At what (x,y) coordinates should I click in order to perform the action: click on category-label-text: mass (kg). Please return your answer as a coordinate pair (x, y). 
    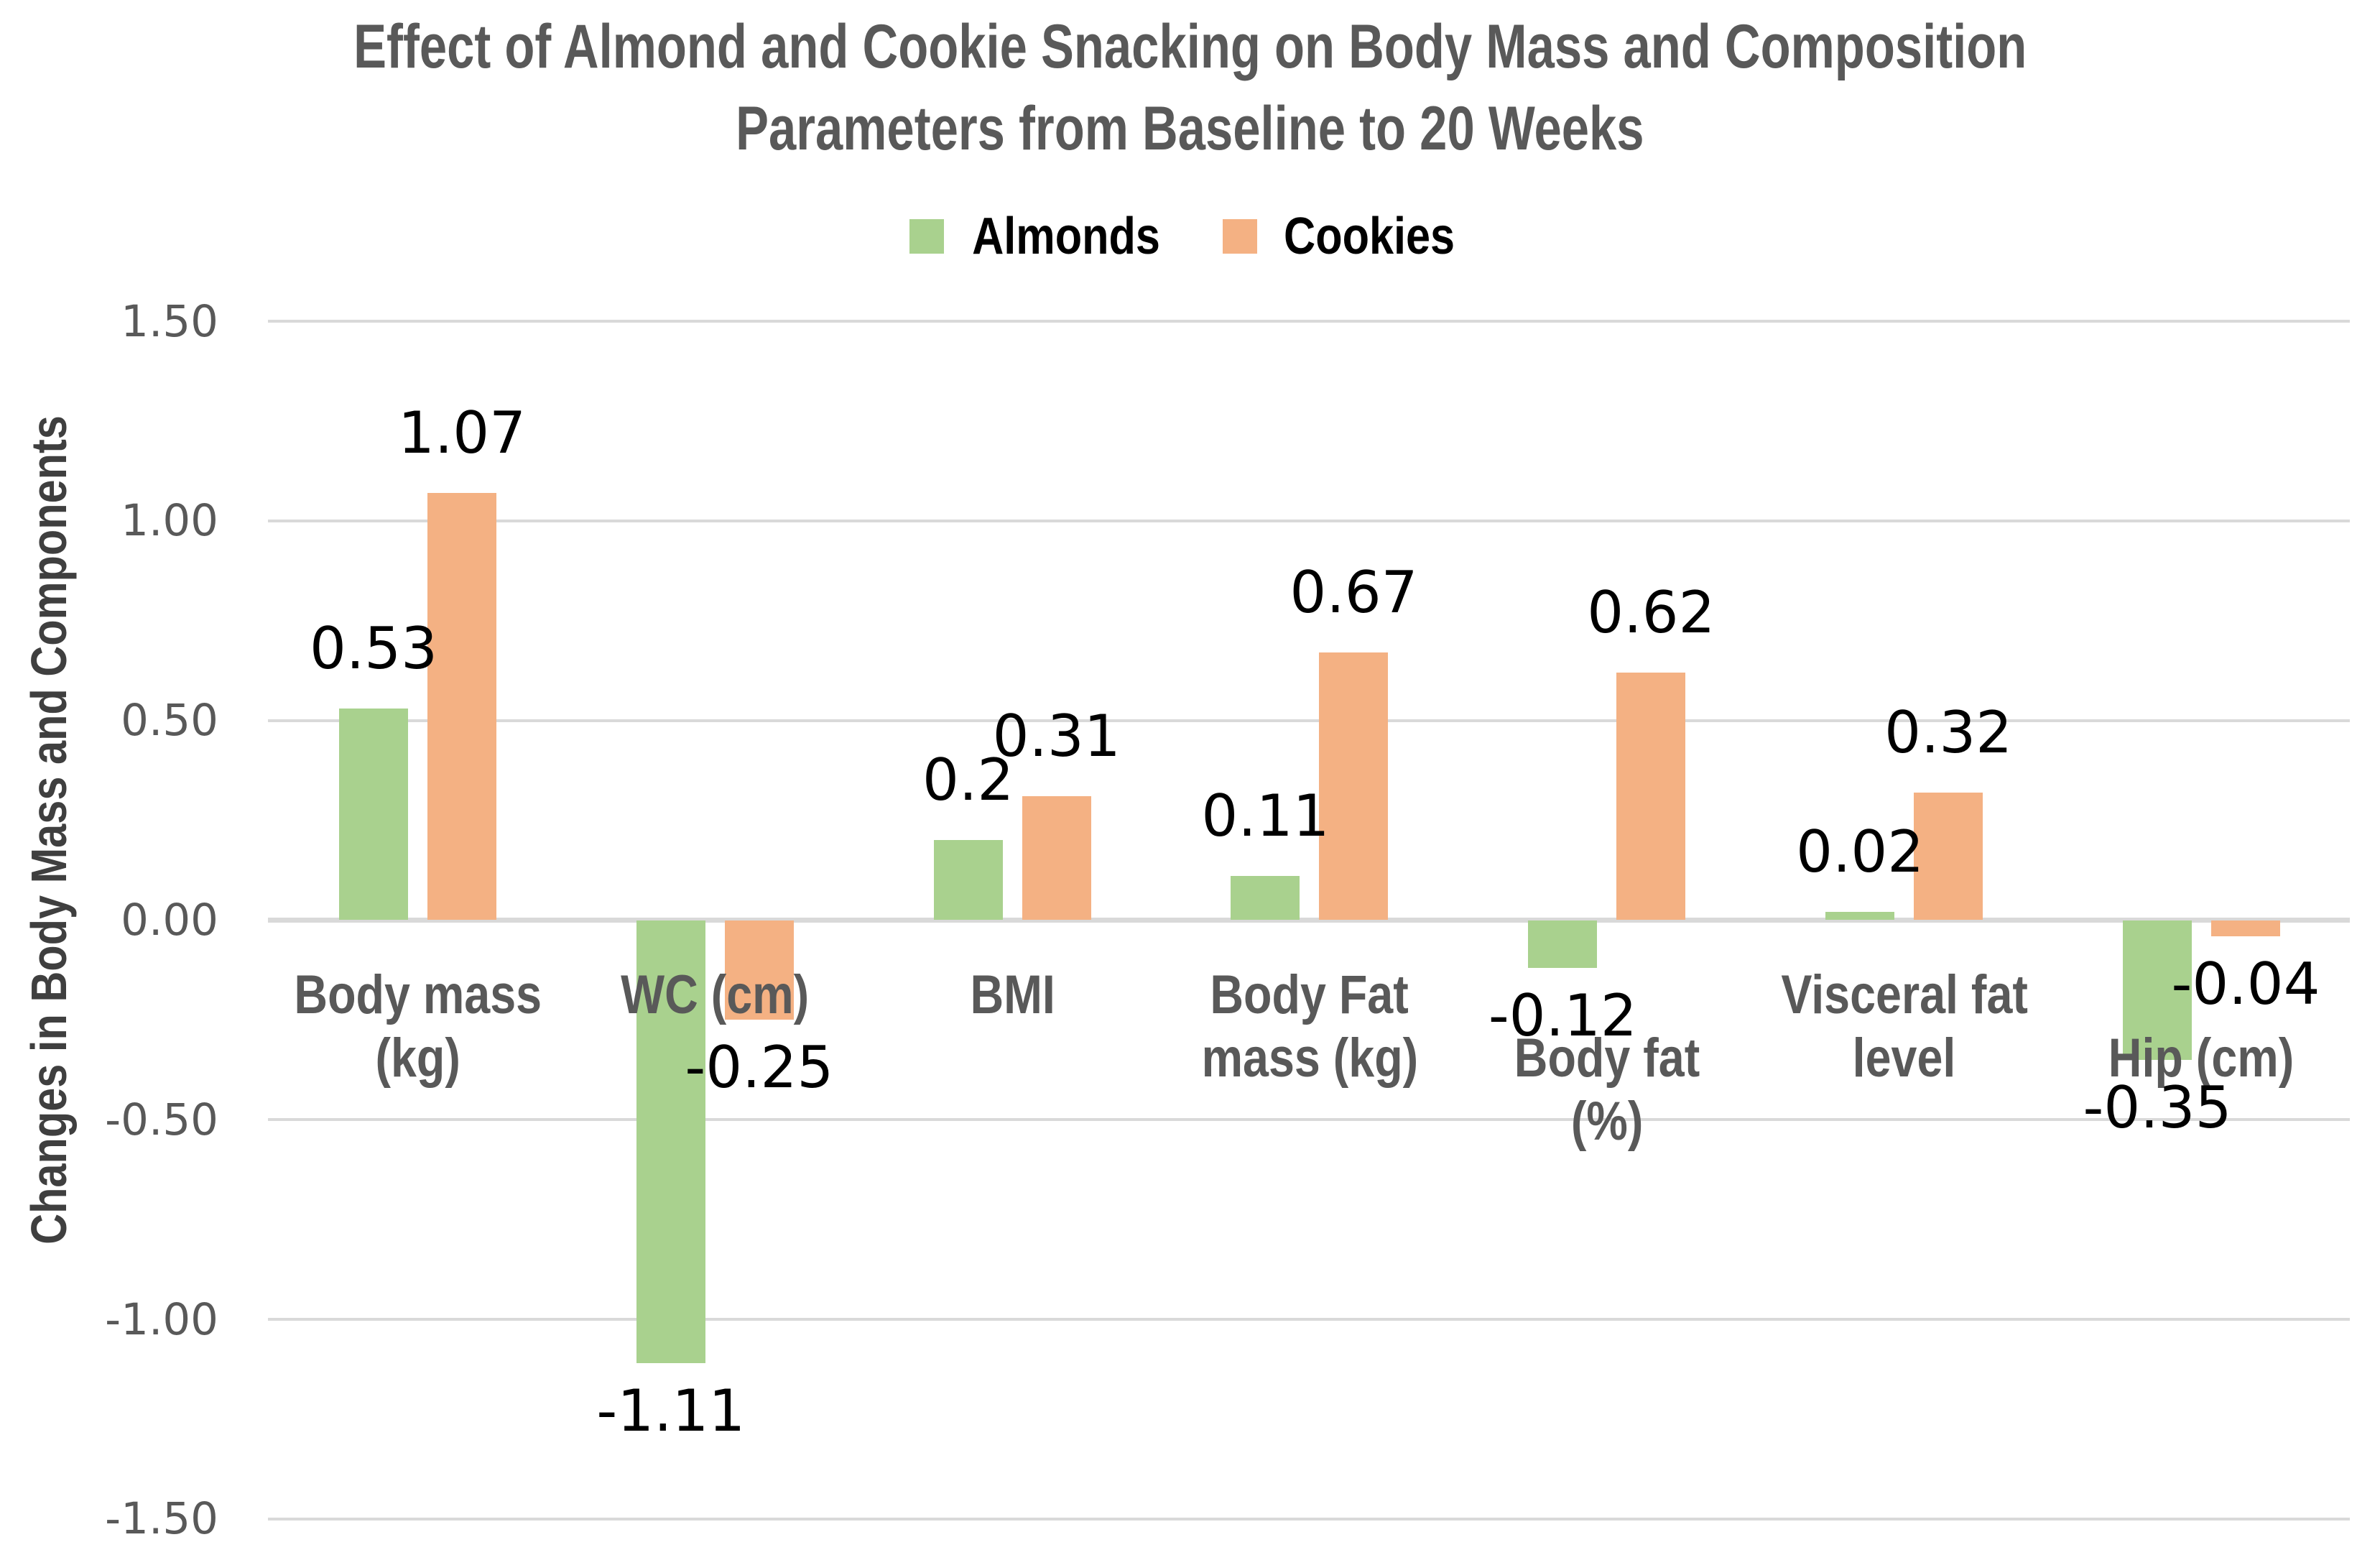
    Looking at the image, I should click on (1309, 1058).